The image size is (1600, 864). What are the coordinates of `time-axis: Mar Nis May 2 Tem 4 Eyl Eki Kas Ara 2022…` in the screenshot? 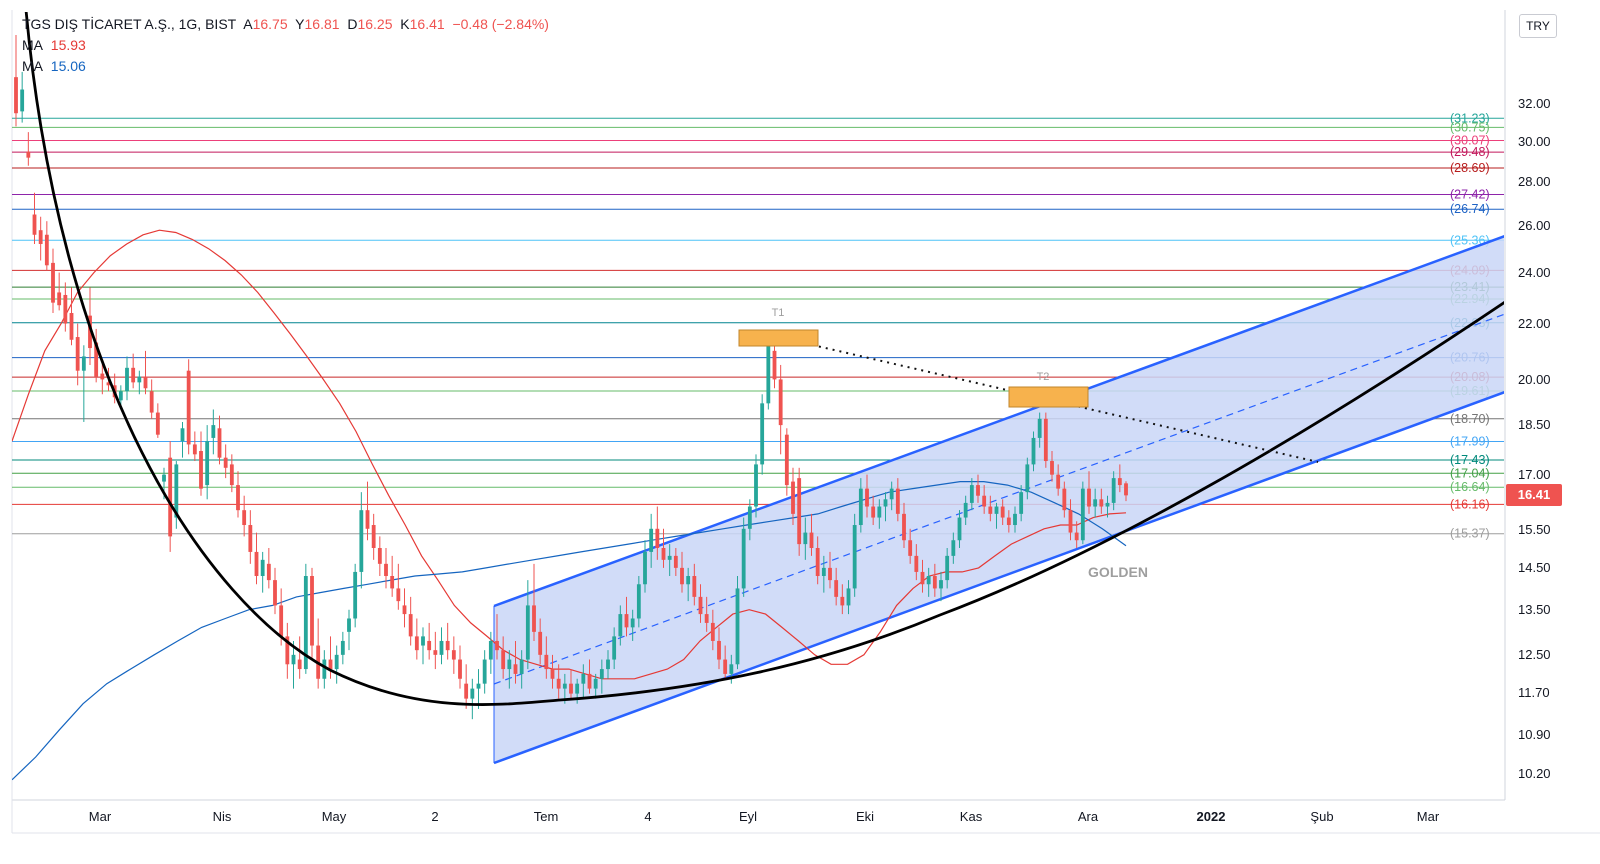 It's located at (764, 816).